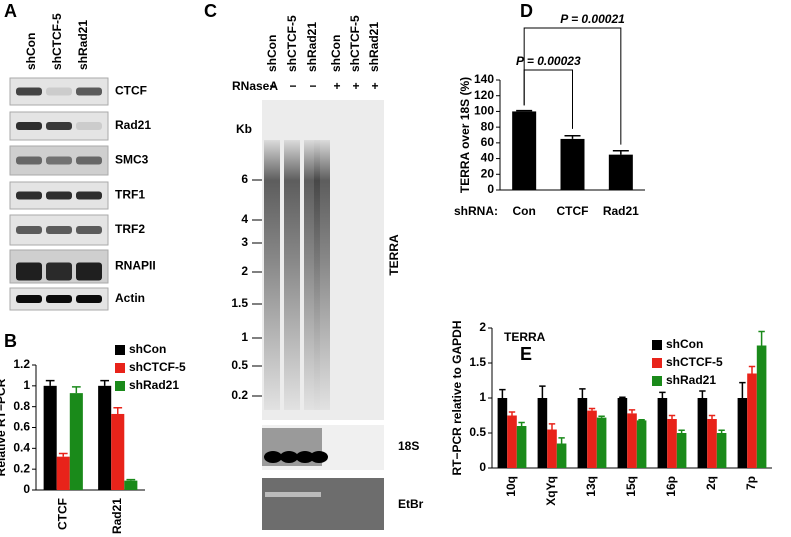 The width and height of the screenshot is (791, 537). Describe the element at coordinates (244, 337) in the screenshot. I see `size-marker: 1` at that location.